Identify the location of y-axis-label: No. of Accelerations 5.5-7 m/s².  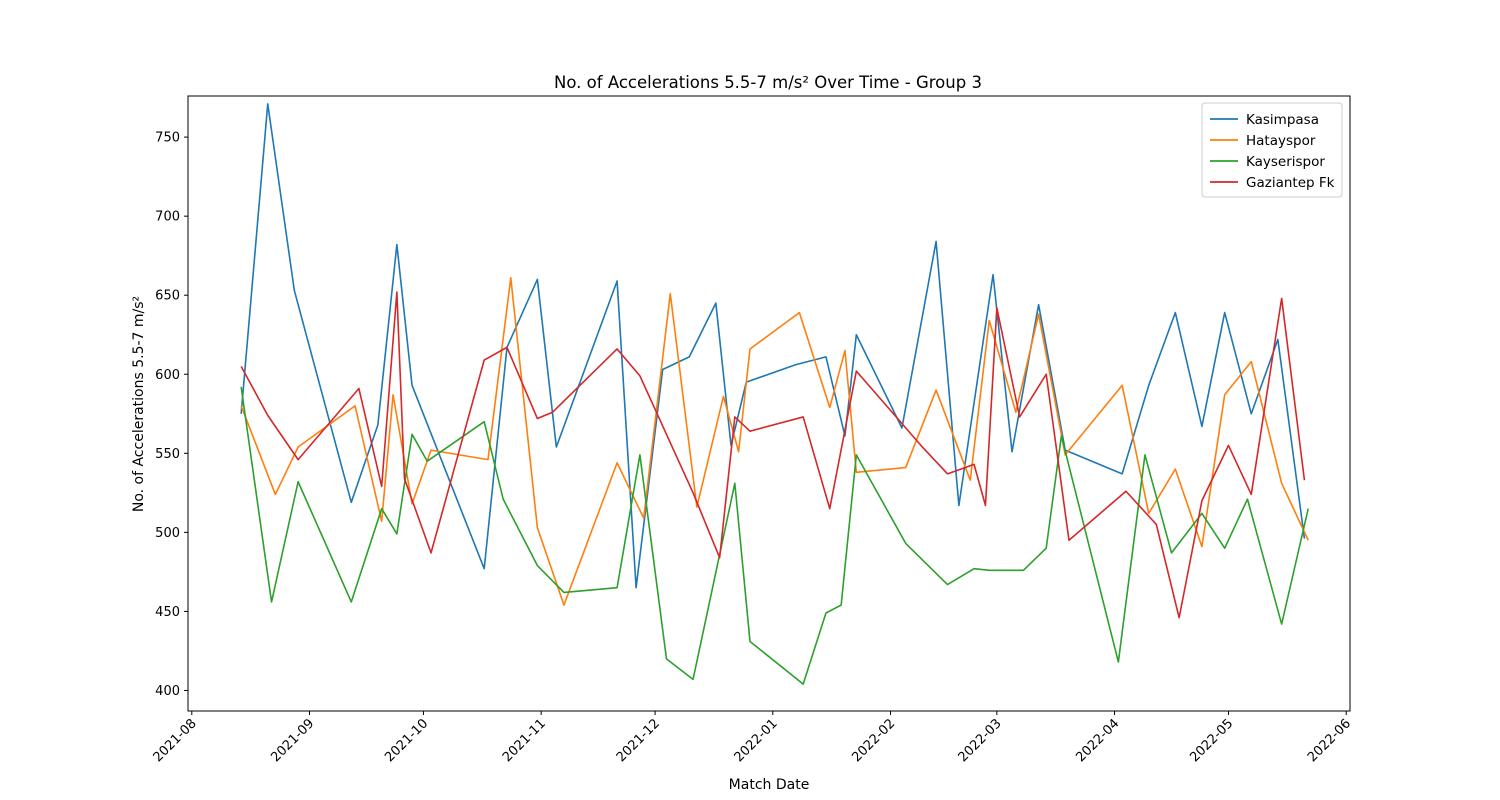
(139, 404).